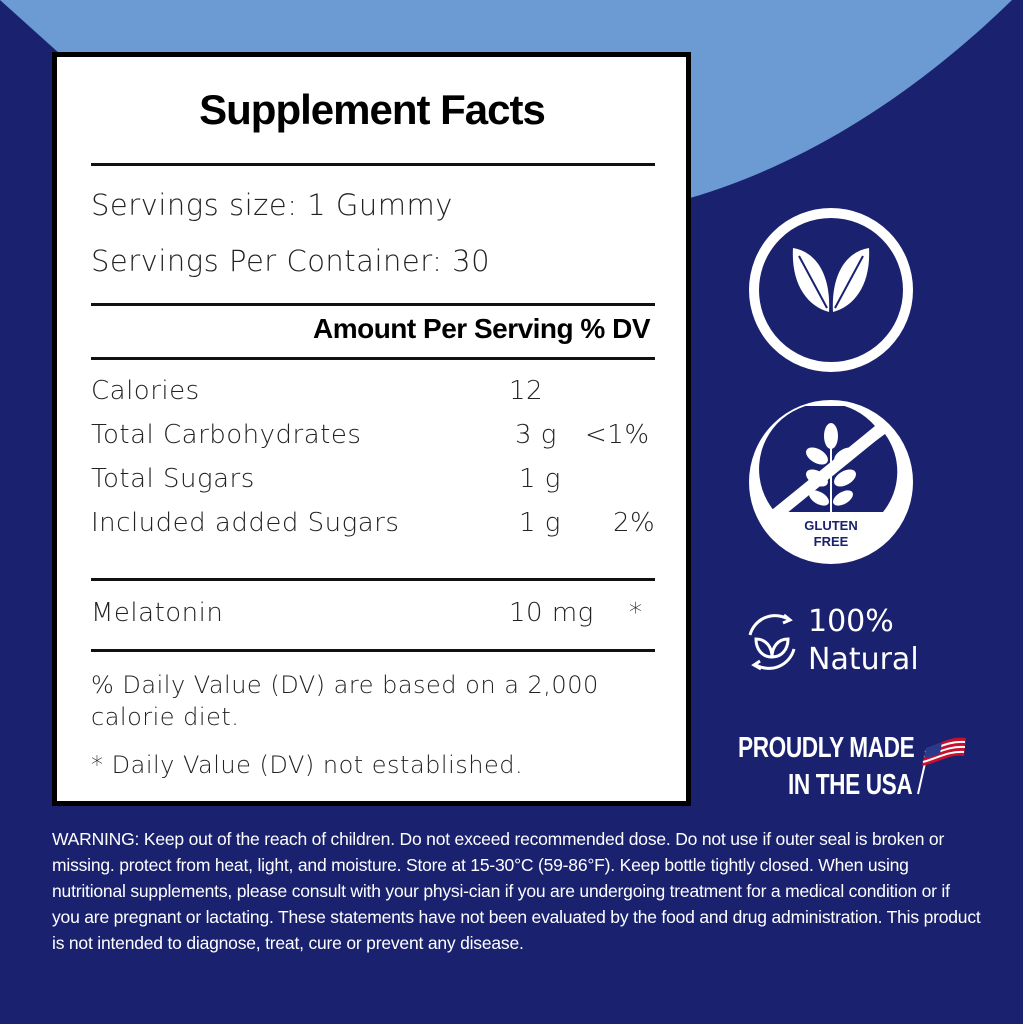  Describe the element at coordinates (245, 523) in the screenshot. I see `nutrient-name: Included added Sugars` at that location.